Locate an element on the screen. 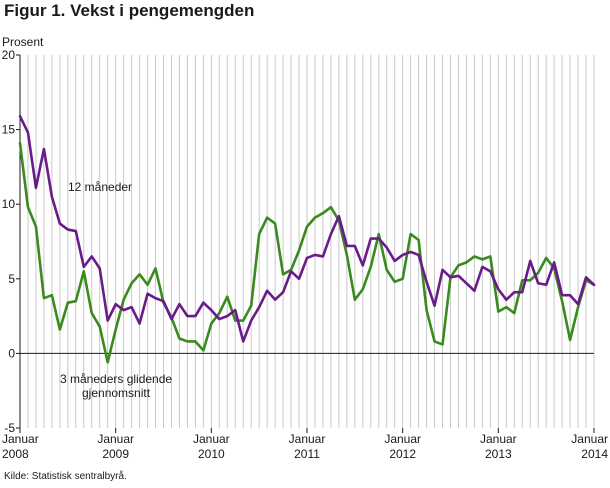 The width and height of the screenshot is (610, 488). y-tick-label: 10 is located at coordinates (9, 204).